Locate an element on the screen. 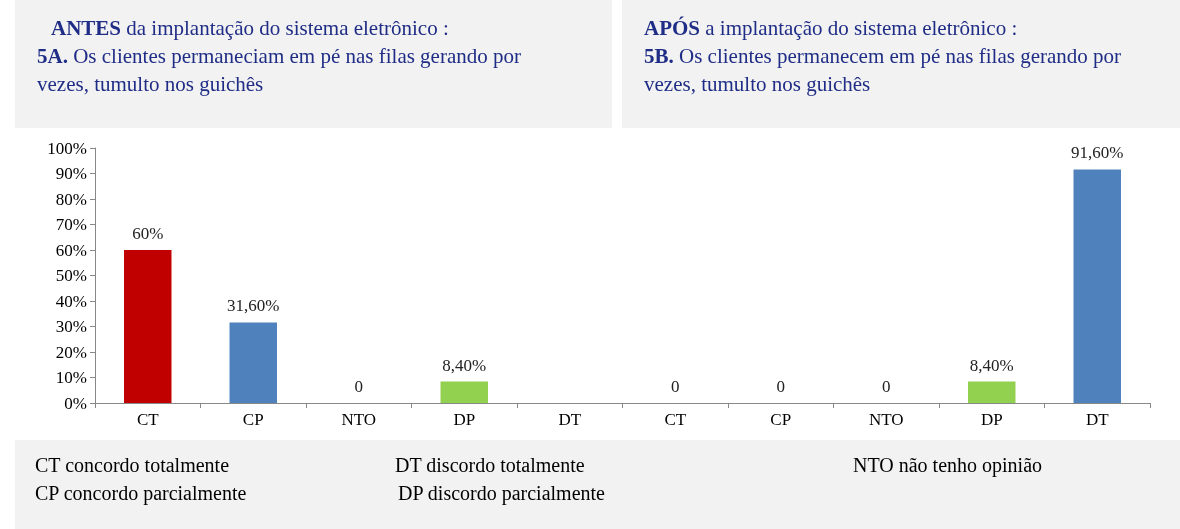 The image size is (1180, 529). text: DT discordo totalmente is located at coordinates (490, 465).